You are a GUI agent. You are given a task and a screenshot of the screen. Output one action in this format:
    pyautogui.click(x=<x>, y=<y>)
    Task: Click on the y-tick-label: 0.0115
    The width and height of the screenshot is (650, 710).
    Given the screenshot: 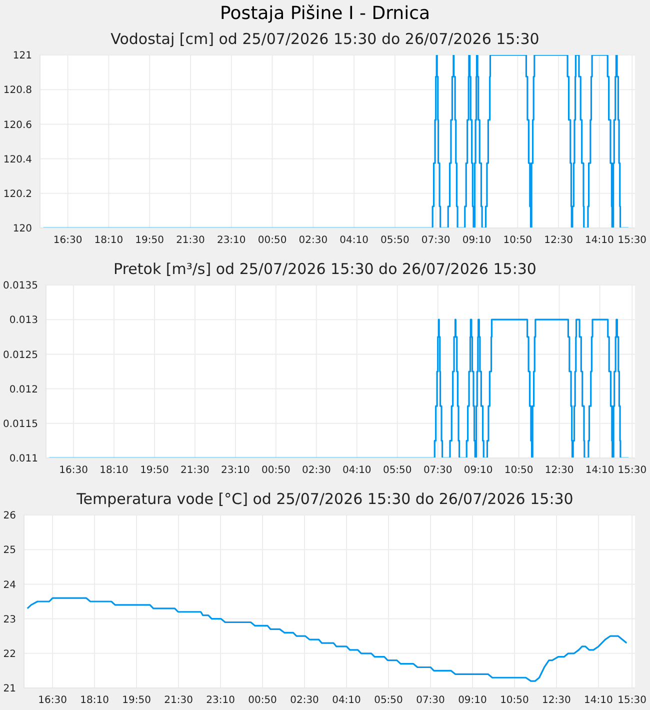 What is the action you would take?
    pyautogui.click(x=20, y=424)
    